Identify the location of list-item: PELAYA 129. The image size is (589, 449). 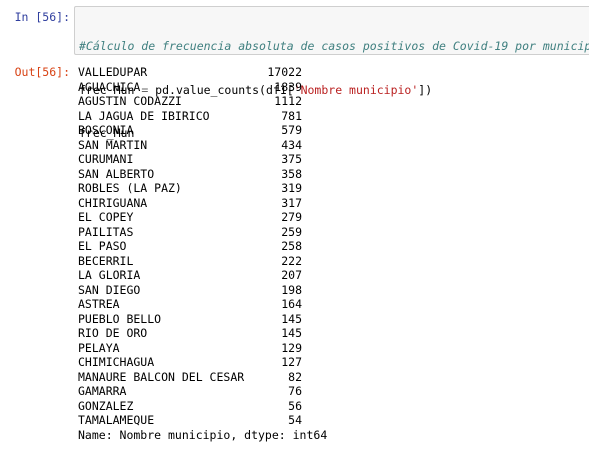
(228, 348).